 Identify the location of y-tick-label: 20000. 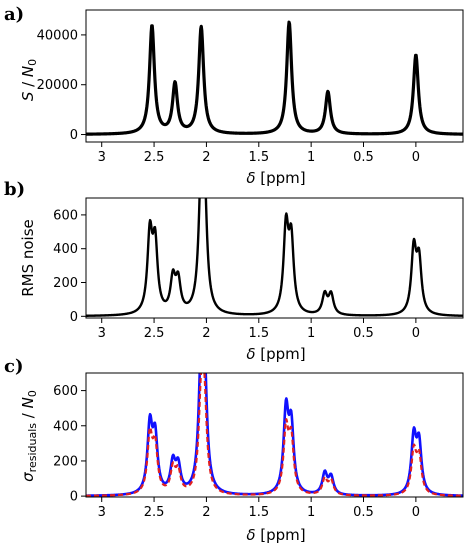
(57, 85).